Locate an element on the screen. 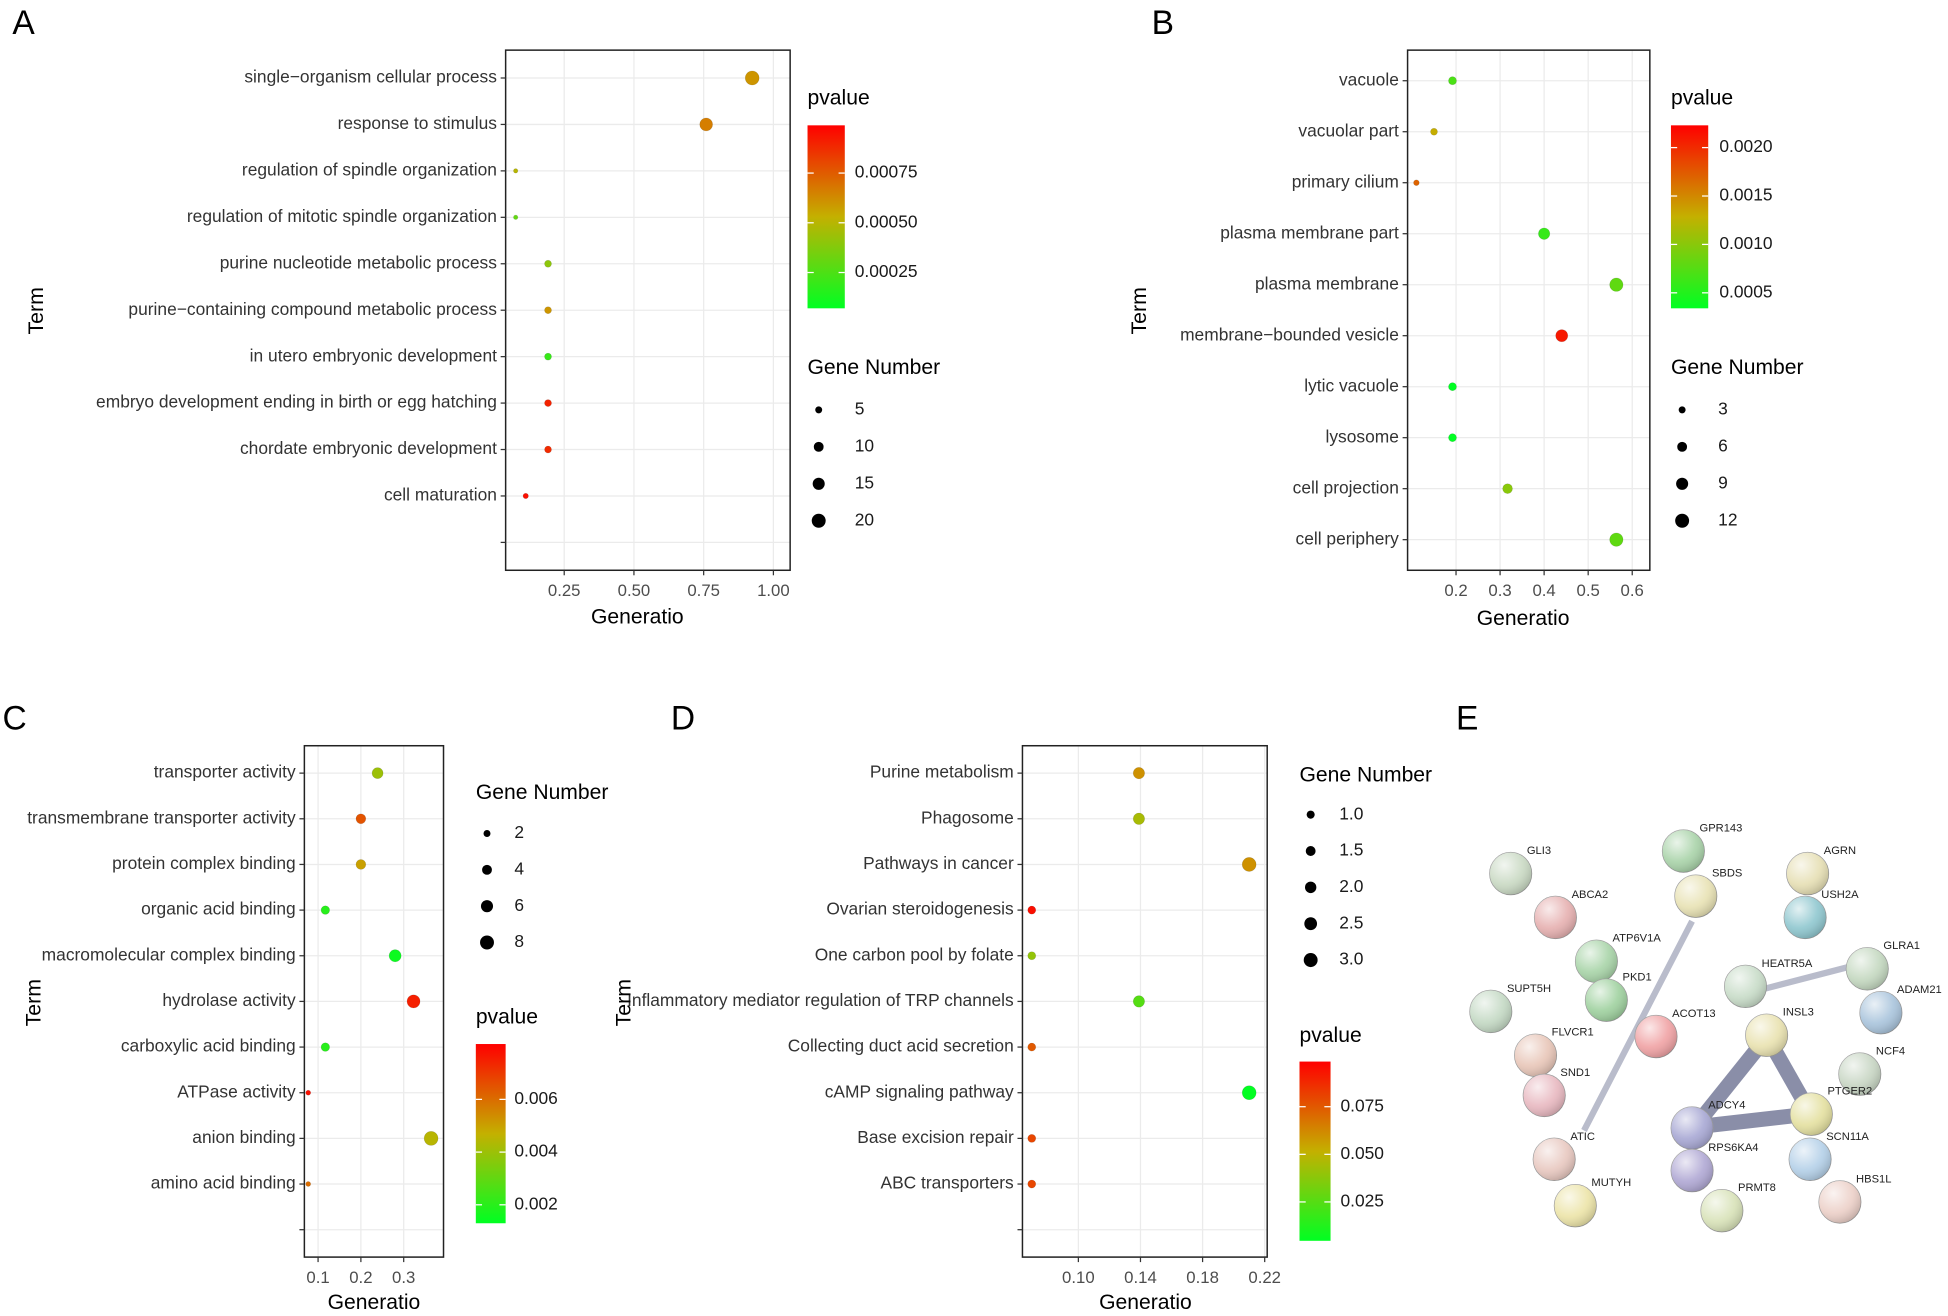 This screenshot has height=1316, width=1948. node-label: GLRA1 is located at coordinates (1901, 946).